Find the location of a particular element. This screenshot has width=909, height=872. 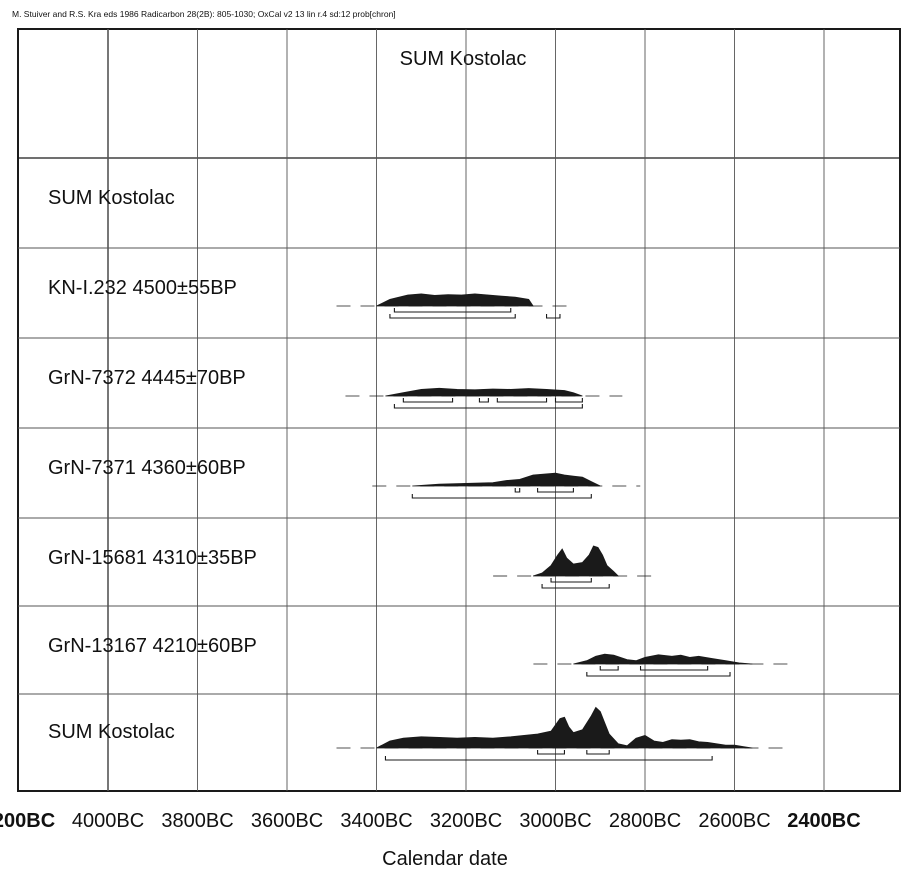

sample-label: GrN-15681 4310±35BP is located at coordinates (152, 558).